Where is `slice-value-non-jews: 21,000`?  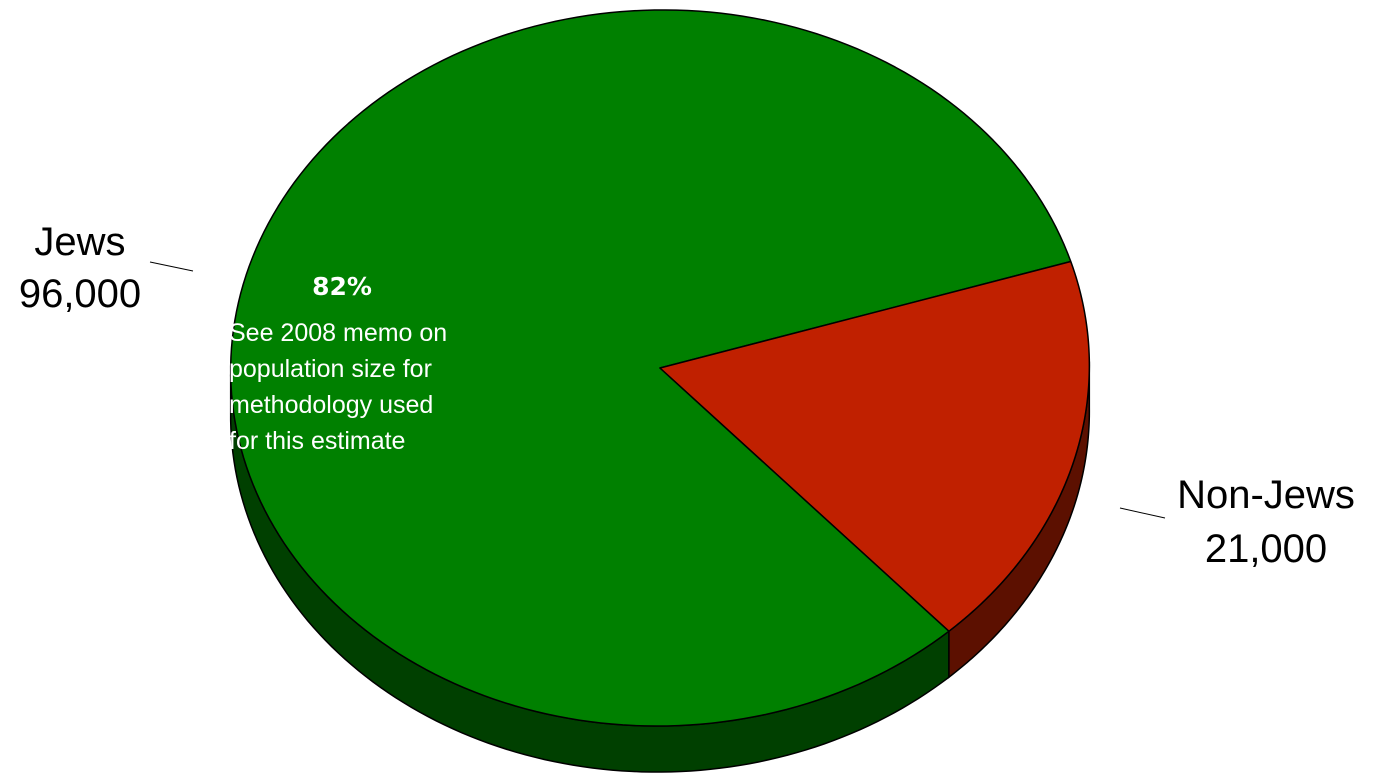
slice-value-non-jews: 21,000 is located at coordinates (1266, 549).